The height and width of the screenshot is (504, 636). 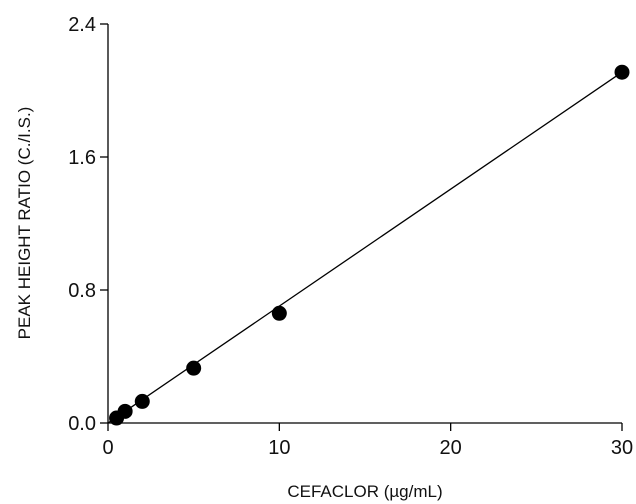 I want to click on y-tick-label-0: 0.0, so click(x=82, y=424).